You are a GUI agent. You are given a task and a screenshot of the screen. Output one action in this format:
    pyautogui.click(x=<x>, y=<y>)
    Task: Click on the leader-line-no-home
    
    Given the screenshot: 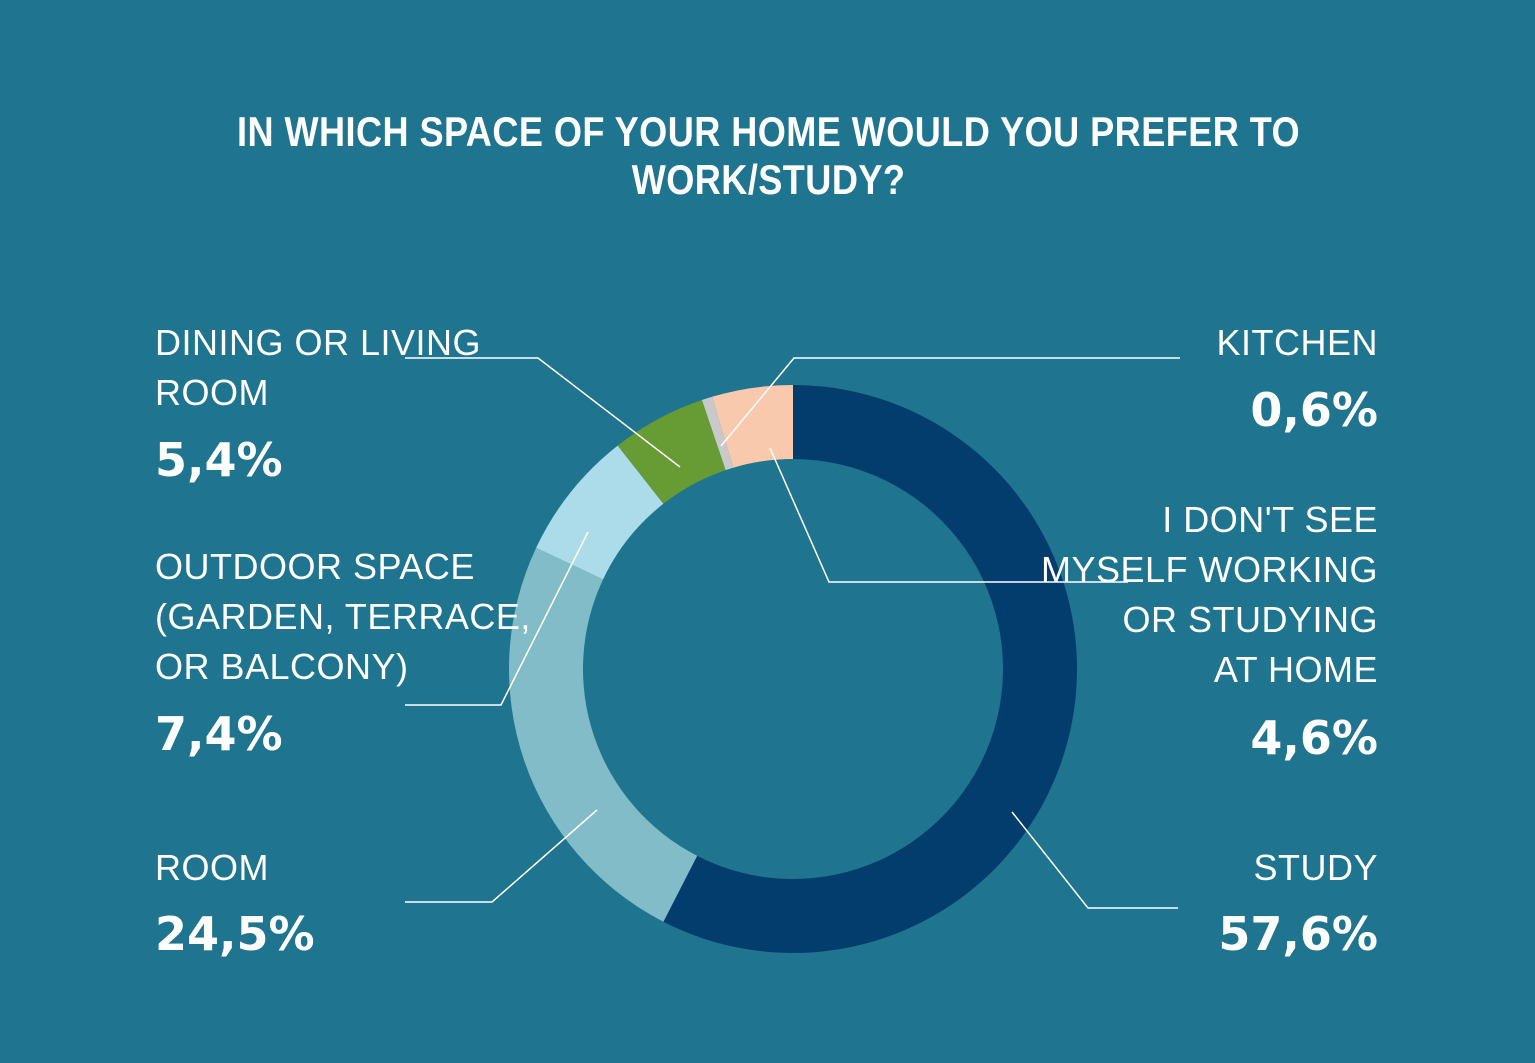 What is the action you would take?
    pyautogui.click(x=948, y=515)
    